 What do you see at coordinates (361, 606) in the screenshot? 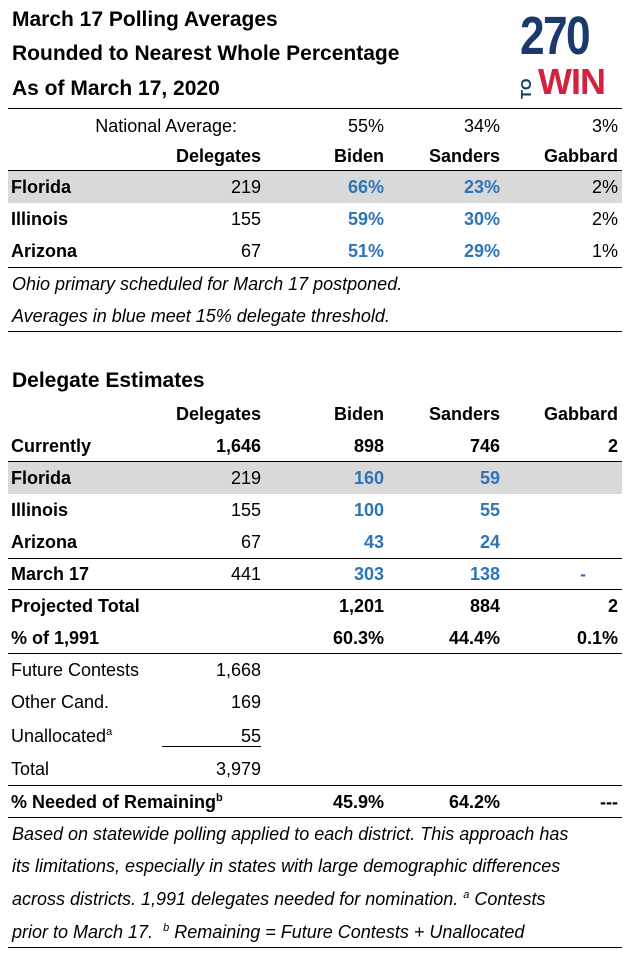
I see `row-biden: 1,201` at bounding box center [361, 606].